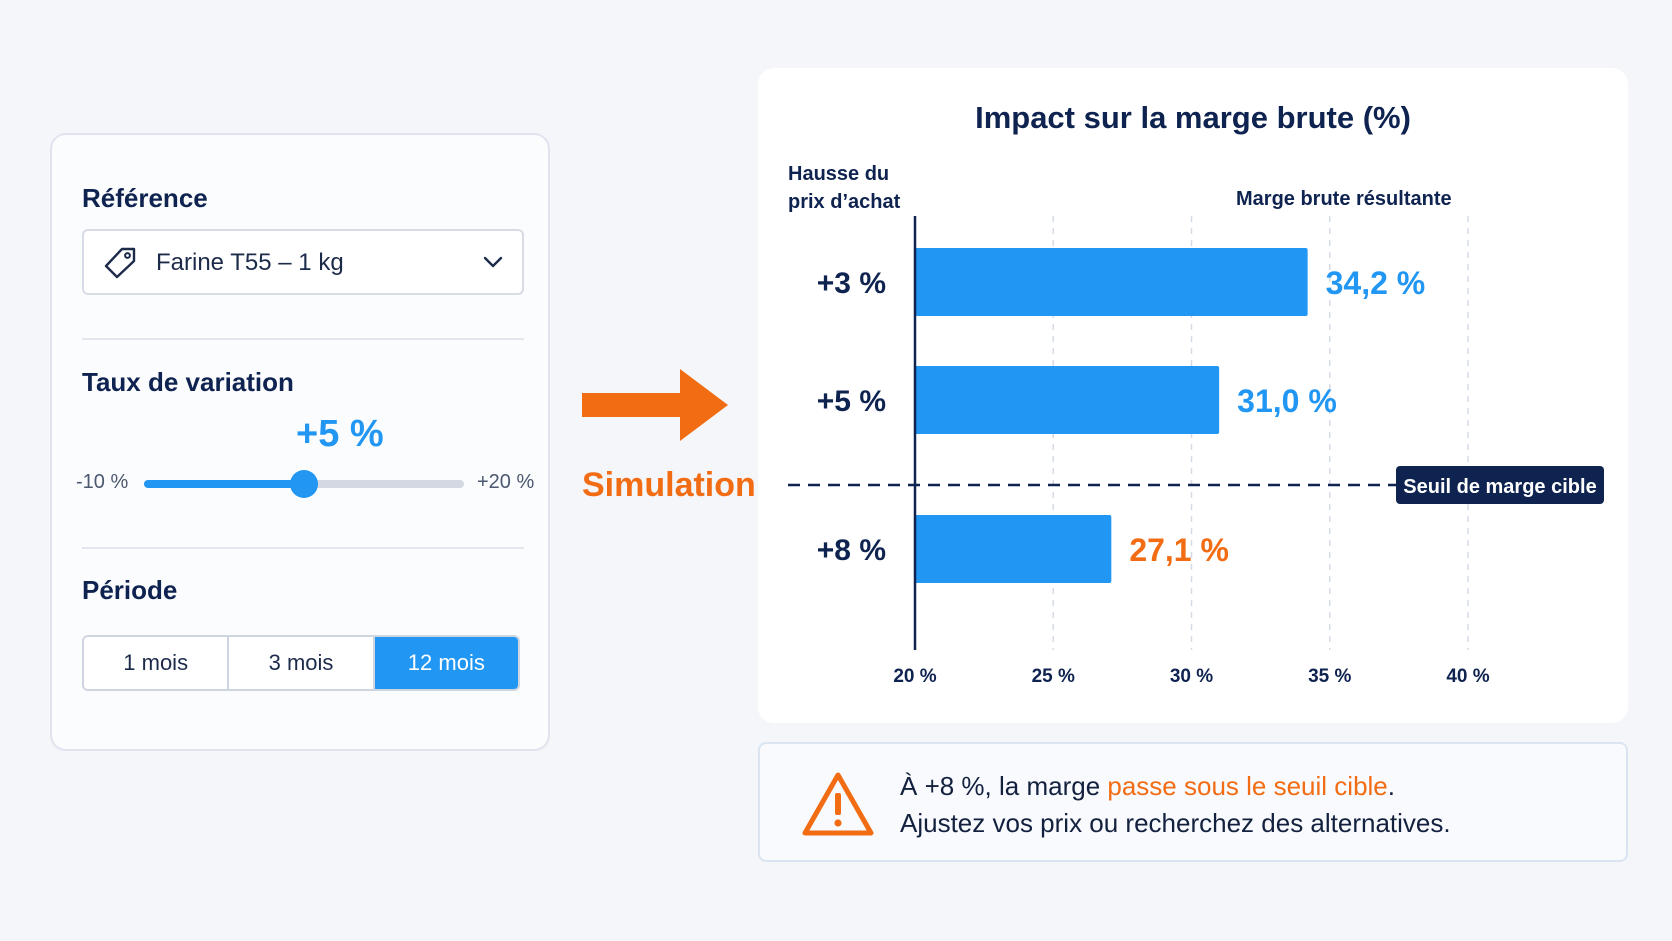  I want to click on chart-x-axis-label: Marge brute résultante, so click(1344, 199).